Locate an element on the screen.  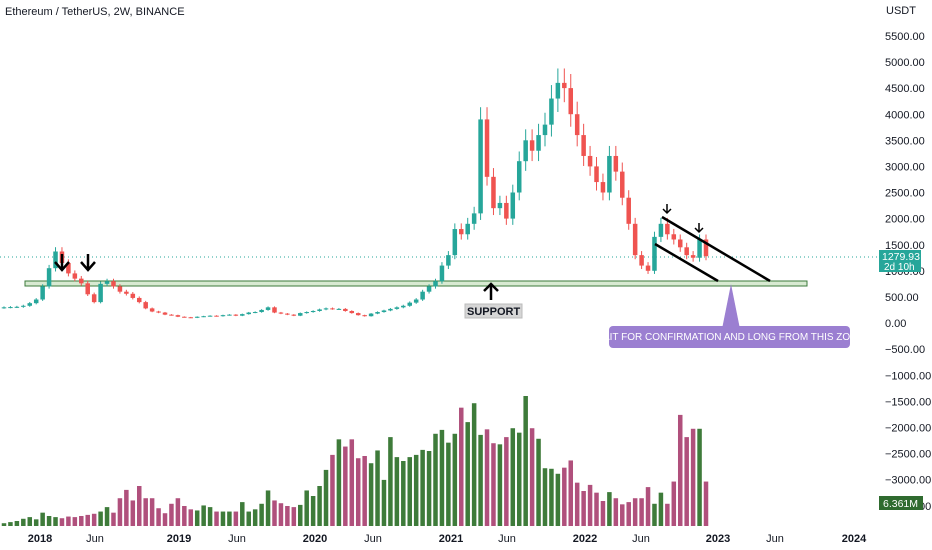
price-tick-label: −2000.00 is located at coordinates (908, 429).